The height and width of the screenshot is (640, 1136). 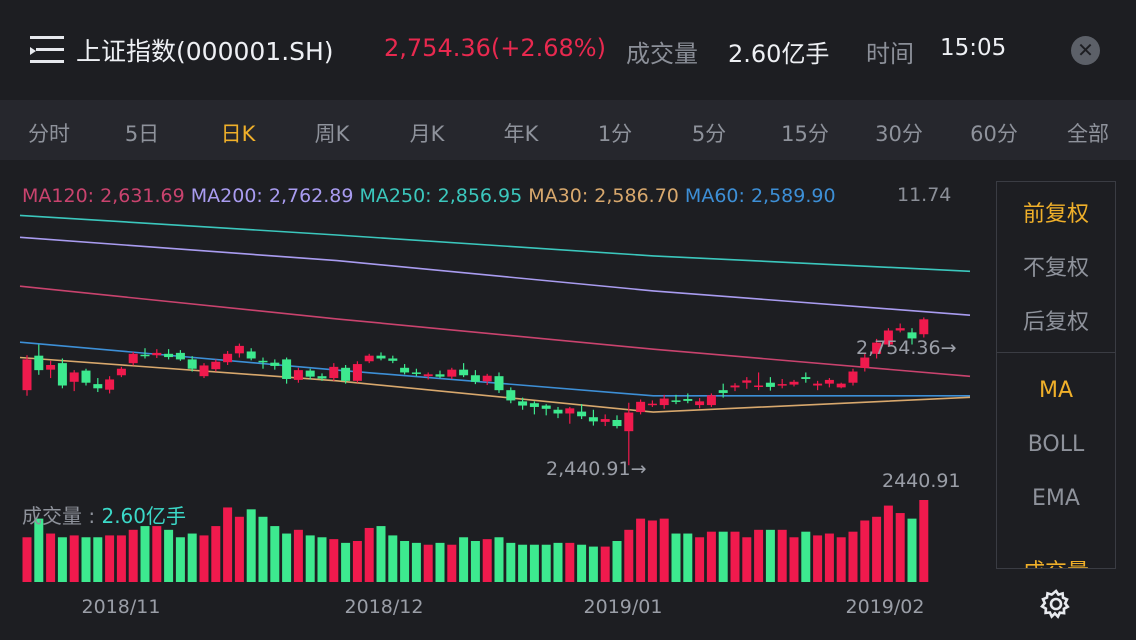 I want to click on tab-weekly-k: 周K, so click(x=332, y=134).